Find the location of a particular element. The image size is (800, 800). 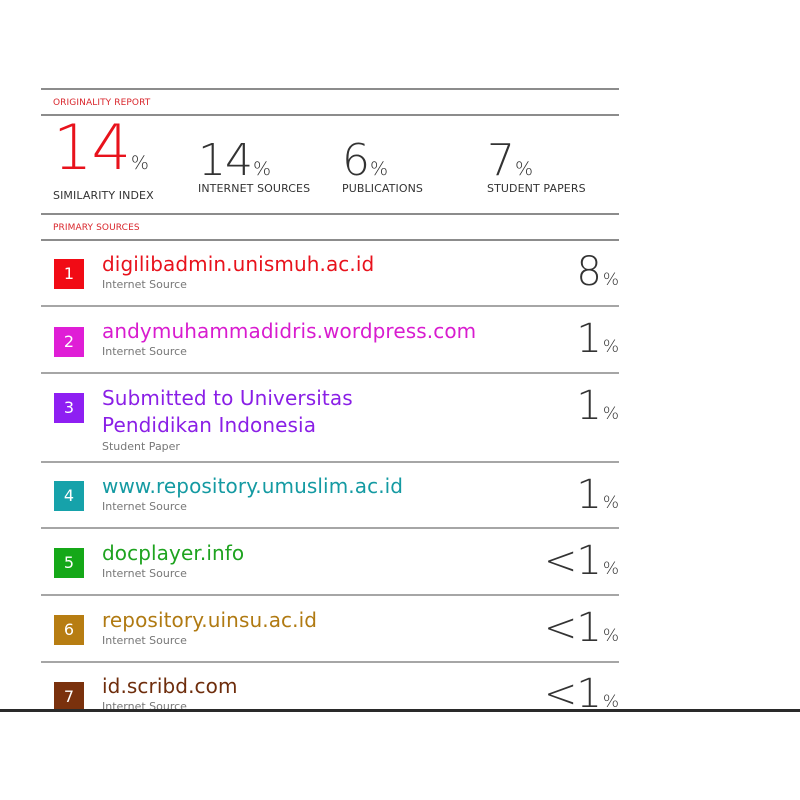

source-row: 5 docplayer.info Internet Source <1% is located at coordinates (330, 562).